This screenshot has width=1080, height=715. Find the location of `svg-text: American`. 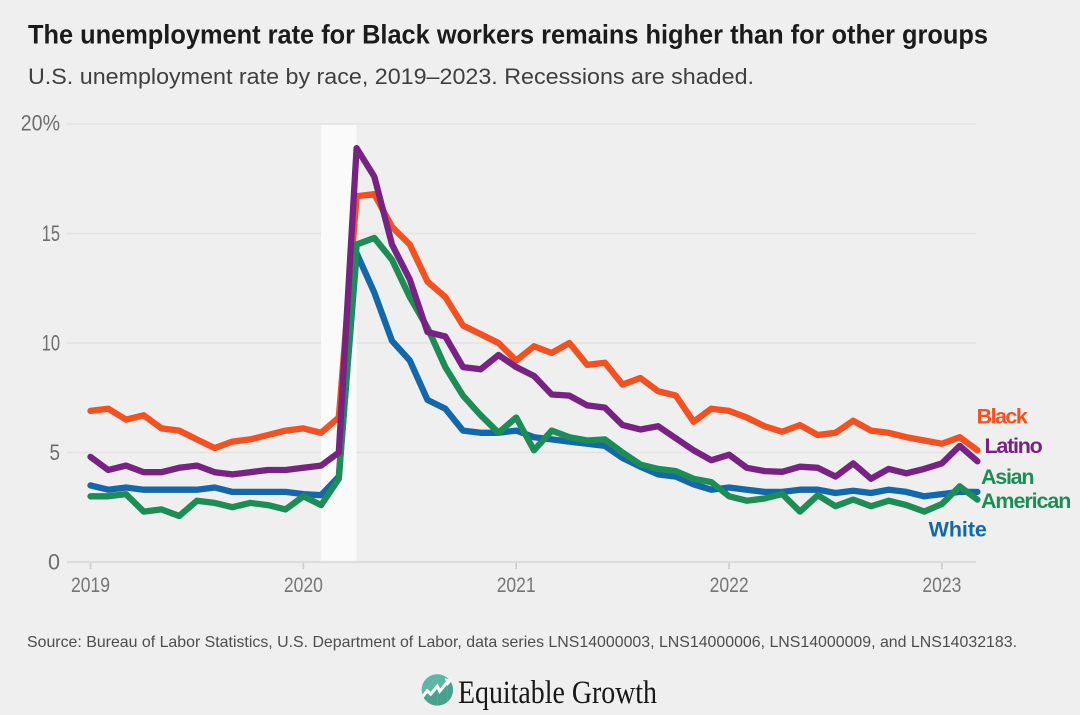

svg-text: American is located at coordinates (1026, 501).